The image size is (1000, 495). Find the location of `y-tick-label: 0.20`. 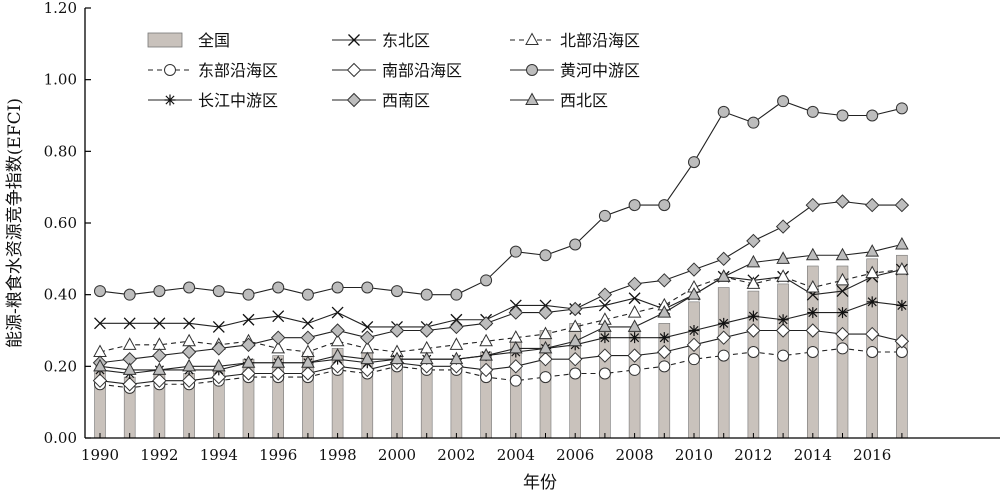

y-tick-label: 0.20 is located at coordinates (60, 366).